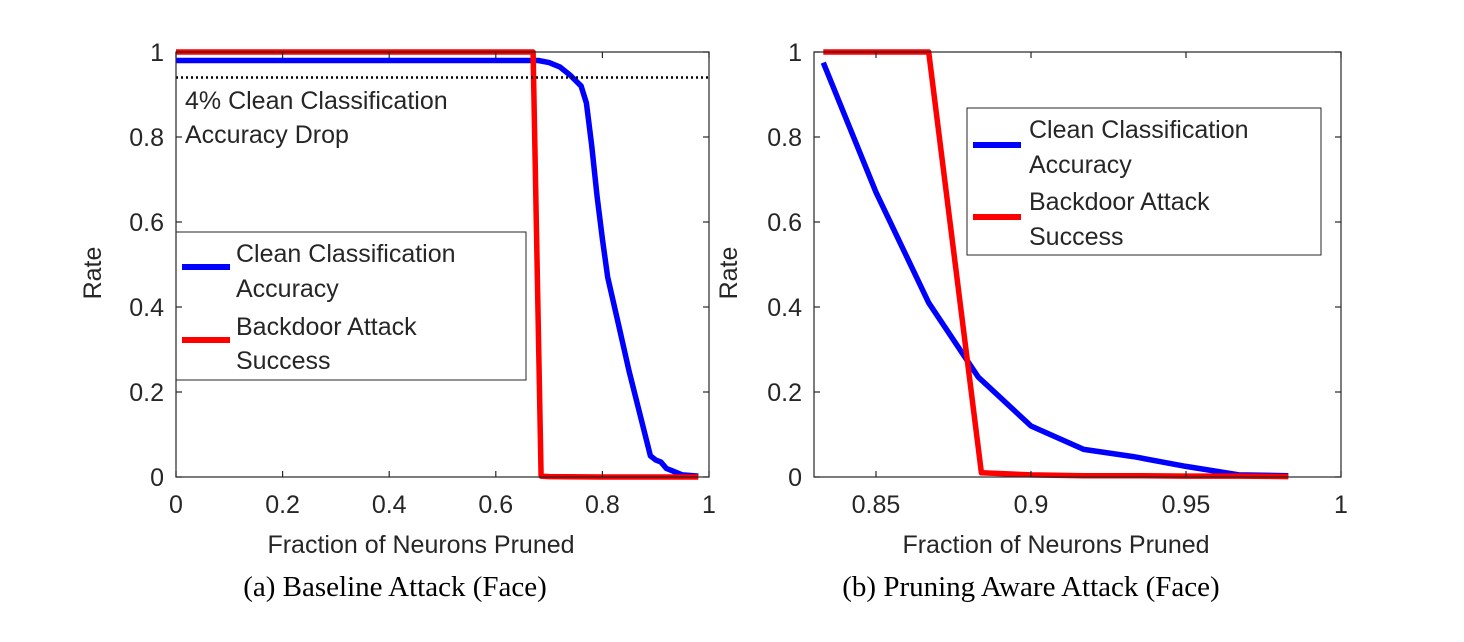 The image size is (1464, 642). Describe the element at coordinates (602, 505) in the screenshot. I see `x-tick-label: 0.8` at that location.